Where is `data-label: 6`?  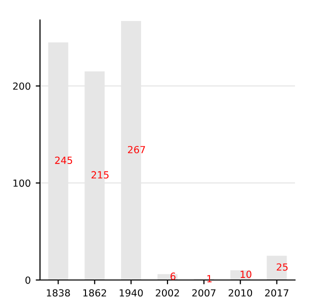
data-label: 6 is located at coordinates (173, 276).